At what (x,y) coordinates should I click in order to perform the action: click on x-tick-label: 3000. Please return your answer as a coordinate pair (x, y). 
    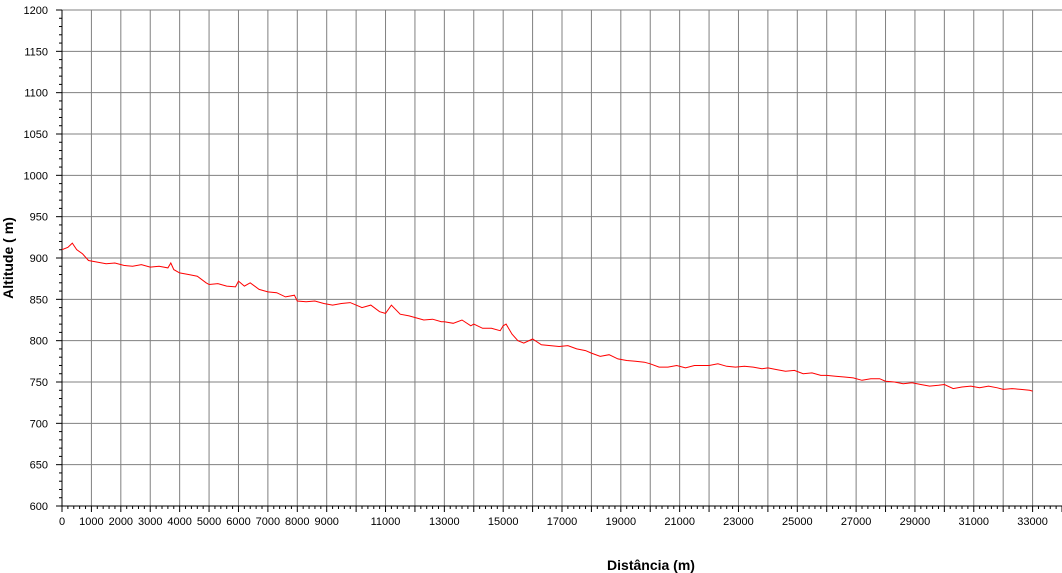
    Looking at the image, I should click on (150, 522).